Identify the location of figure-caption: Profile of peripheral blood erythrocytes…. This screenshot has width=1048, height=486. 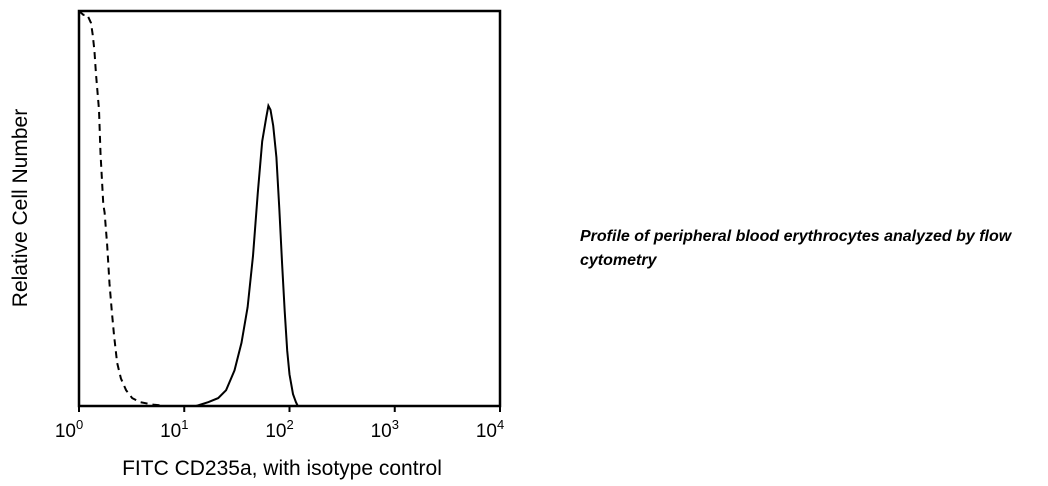
(796, 248).